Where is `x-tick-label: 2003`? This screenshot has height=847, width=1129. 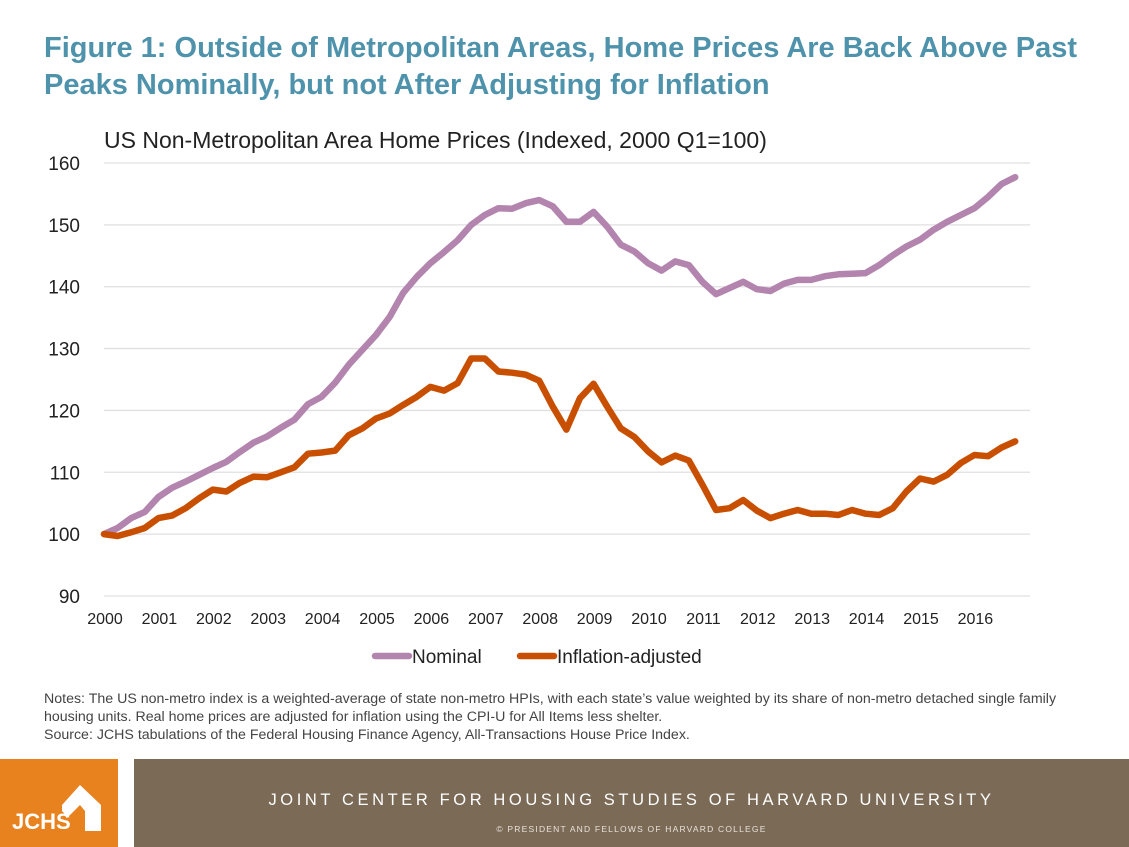
x-tick-label: 2003 is located at coordinates (268, 619).